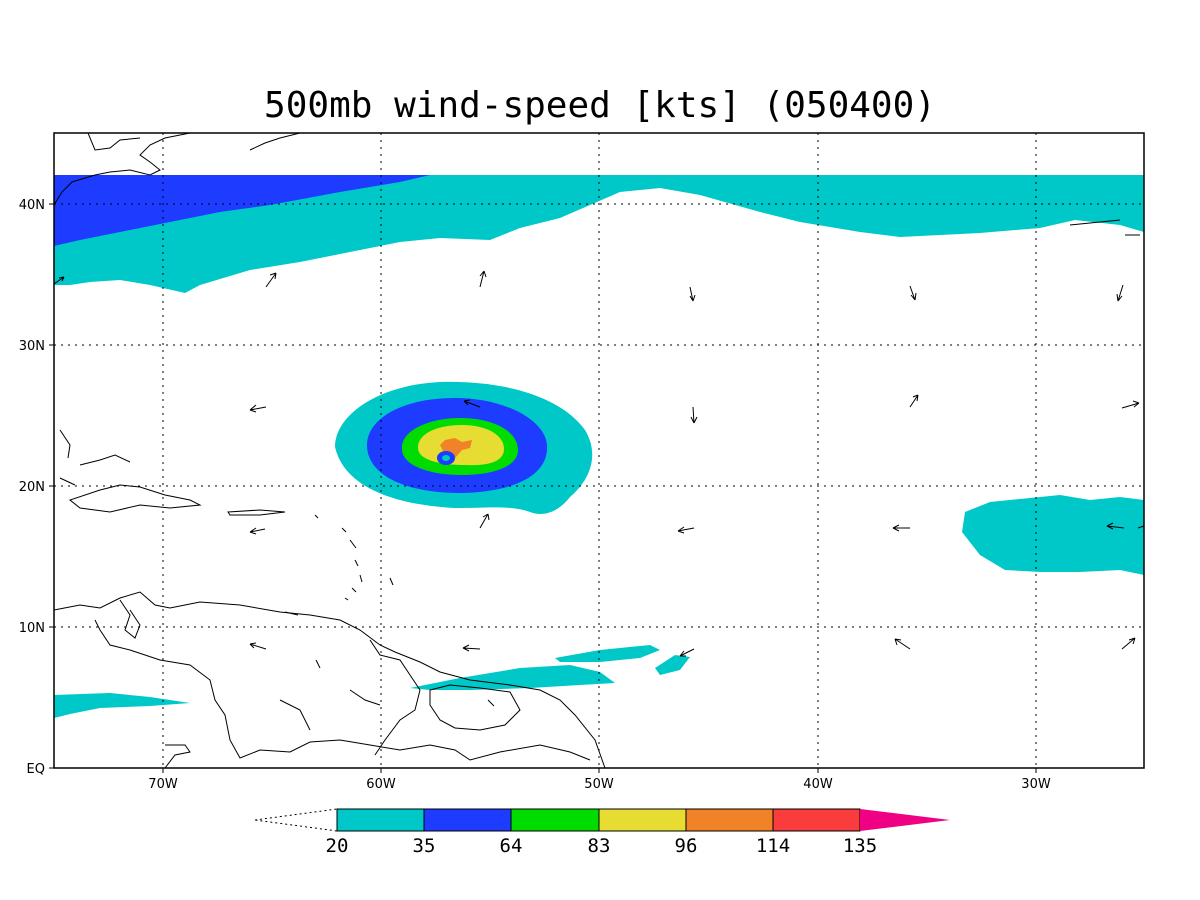  What do you see at coordinates (242, 210) in the screenshot?
I see `jet-band-35kt` at bounding box center [242, 210].